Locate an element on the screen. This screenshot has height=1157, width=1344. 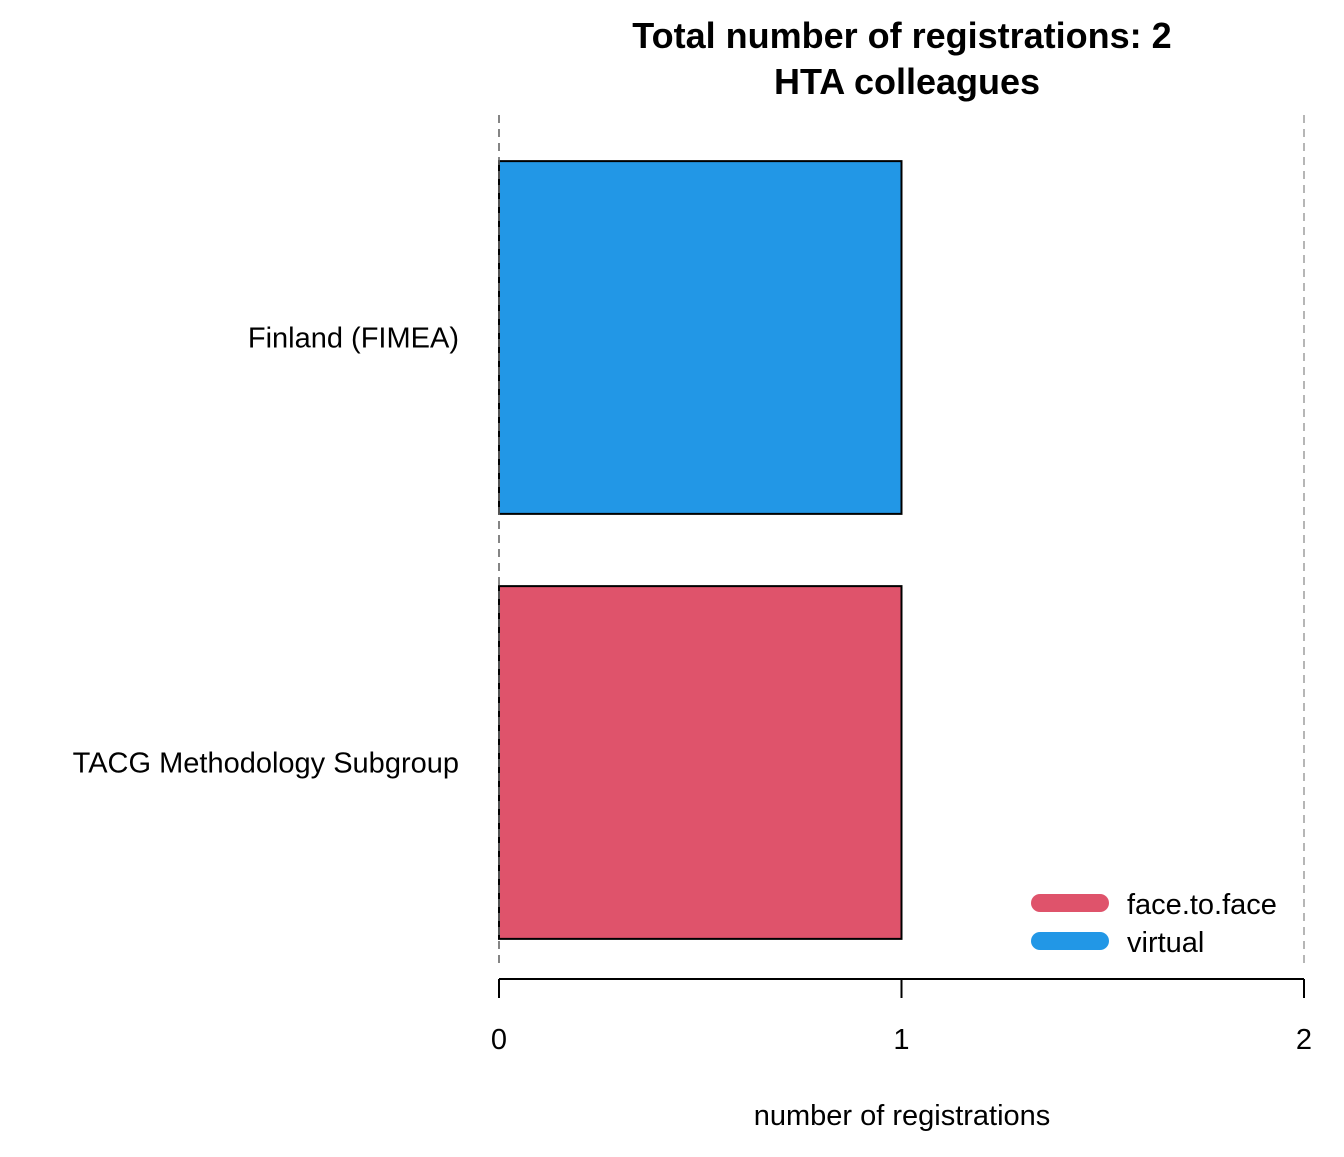
x-axis-title: number of registrations is located at coordinates (902, 1116).